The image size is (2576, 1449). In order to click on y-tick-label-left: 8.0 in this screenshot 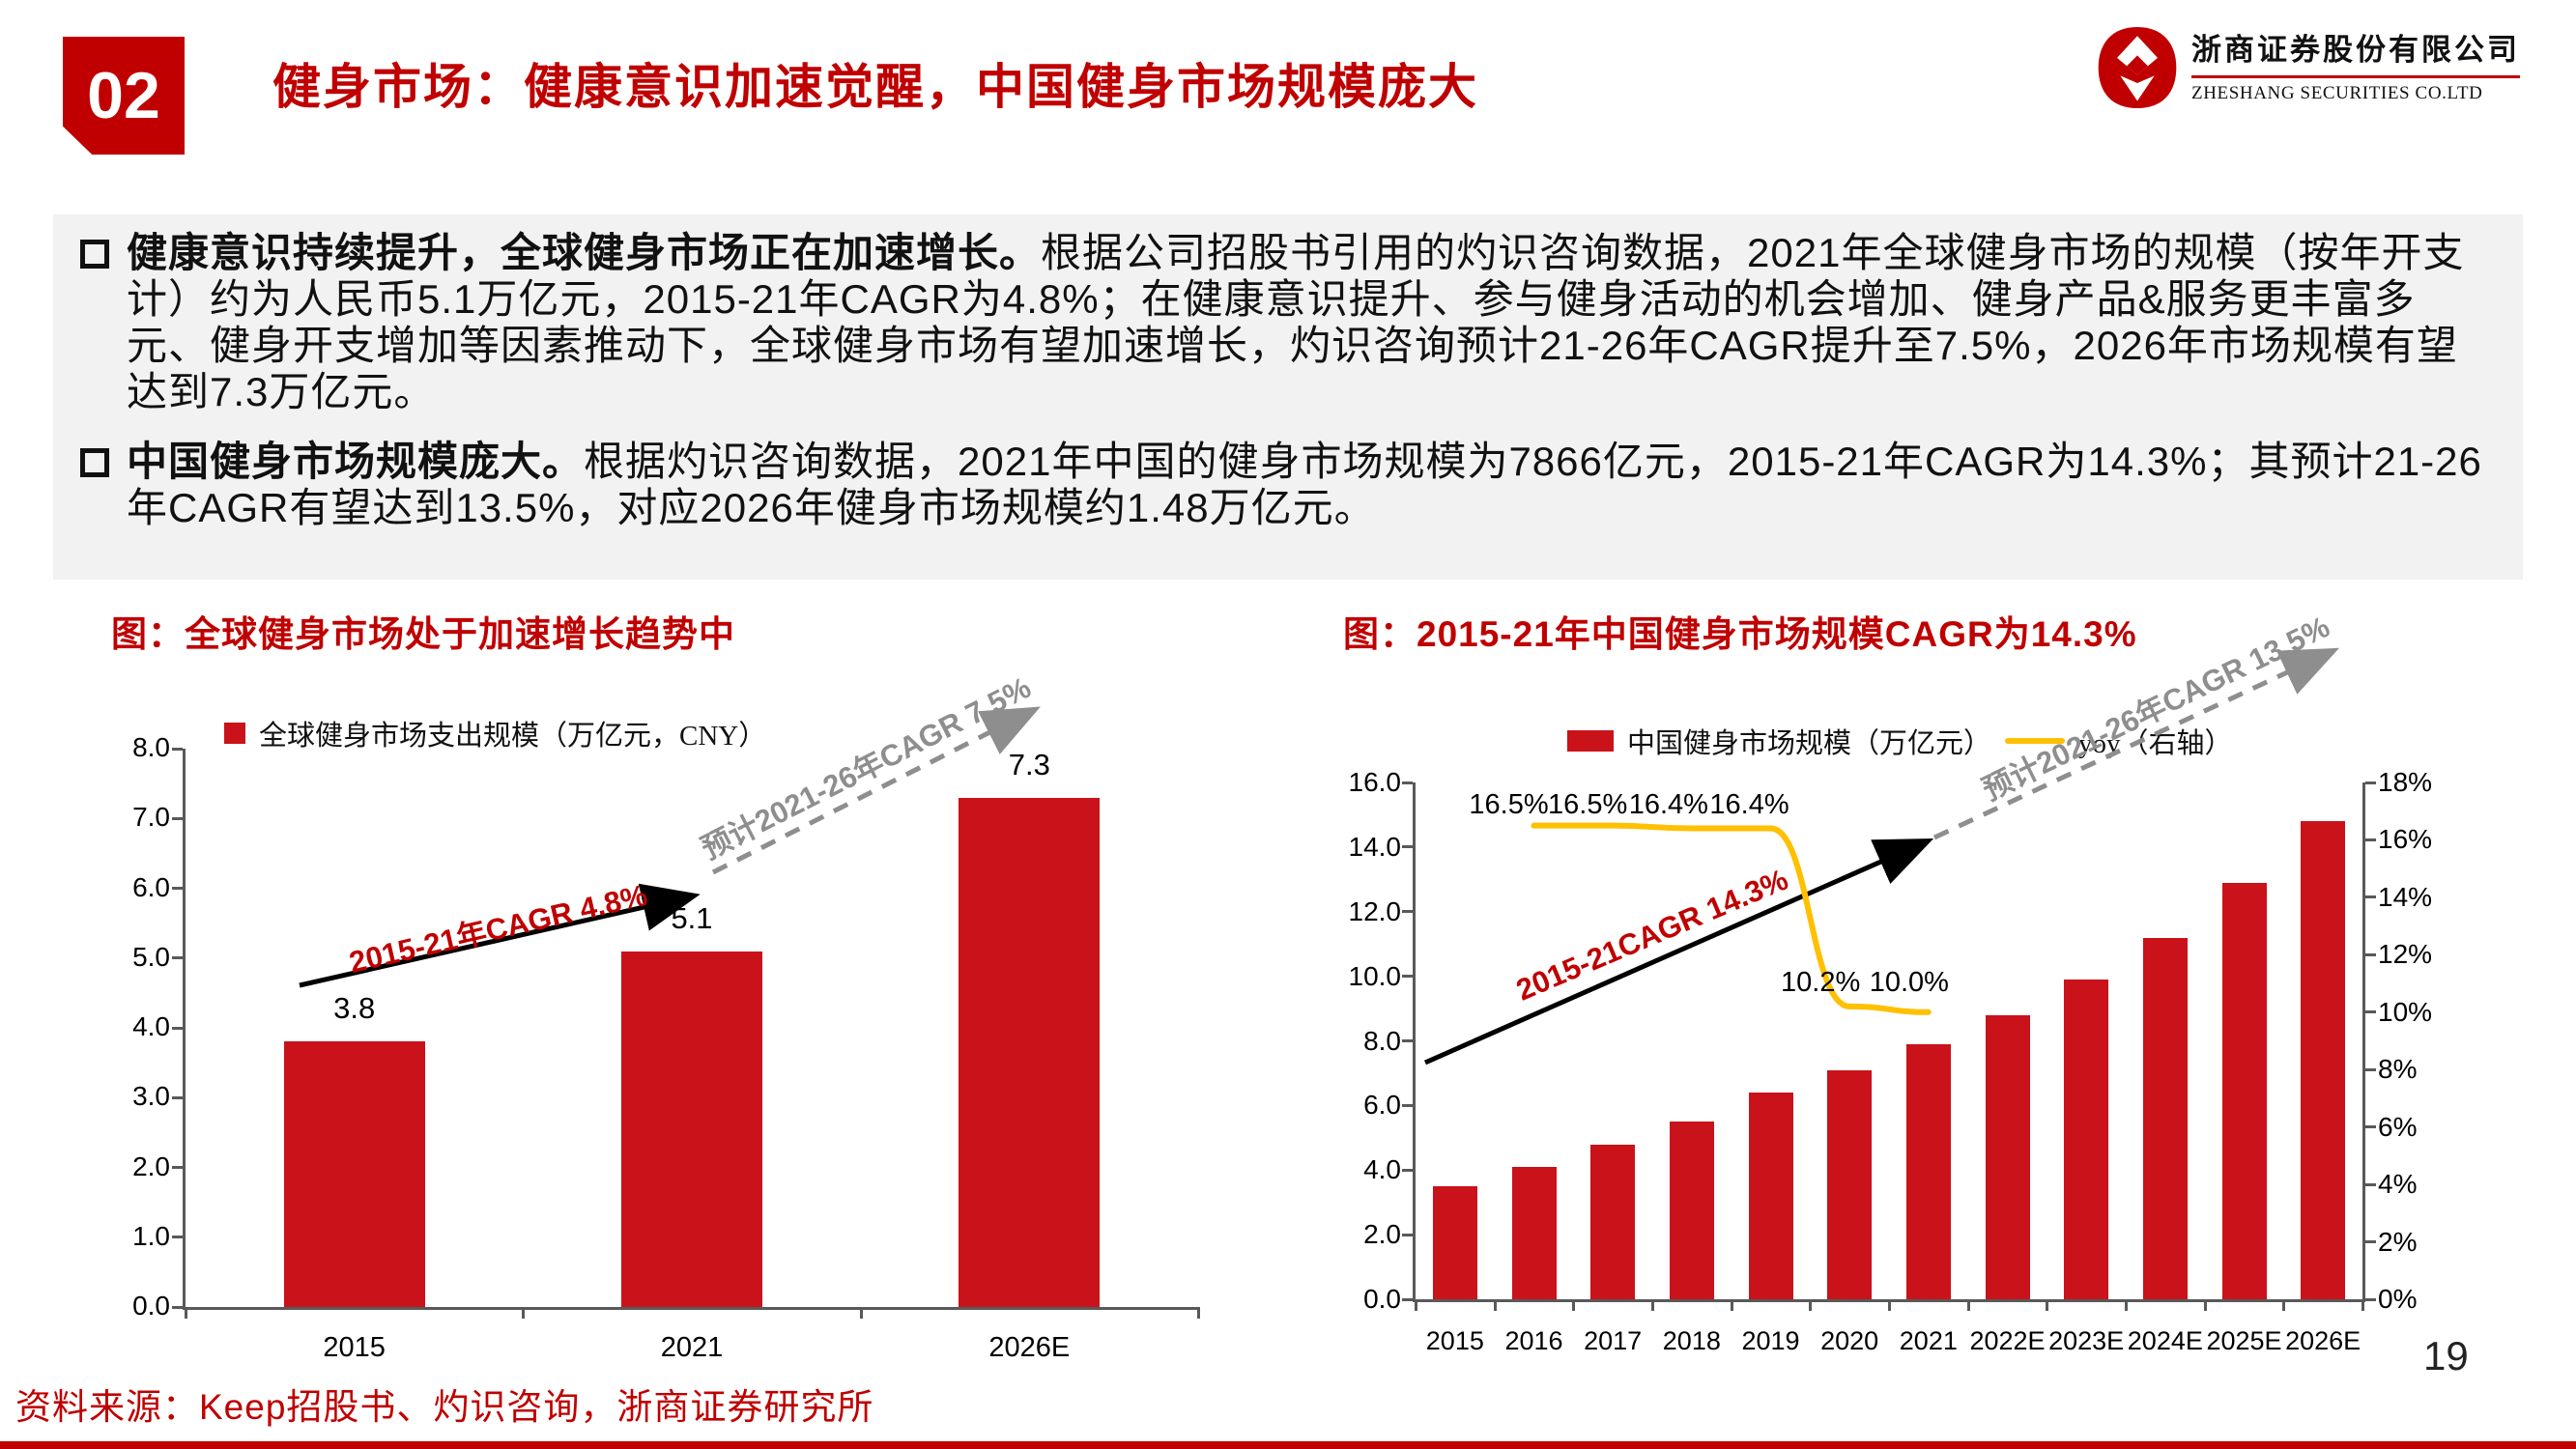, I will do `click(1382, 1040)`.